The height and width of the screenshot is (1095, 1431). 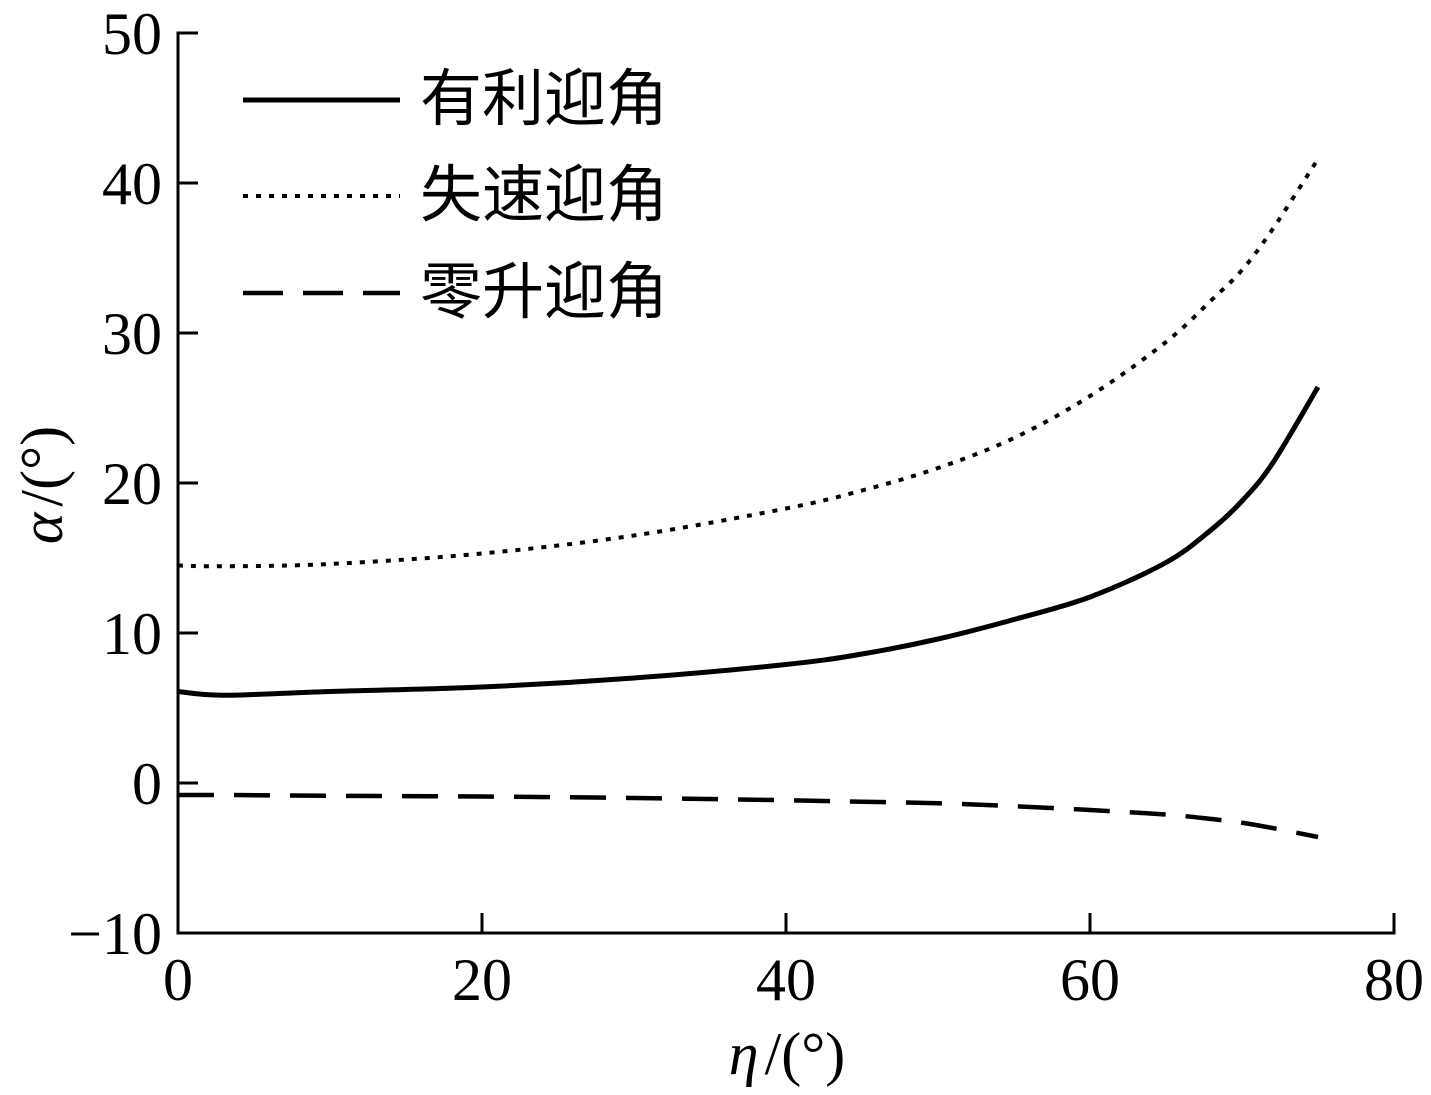 I want to click on legend-label: 有利迎角, so click(x=544, y=100).